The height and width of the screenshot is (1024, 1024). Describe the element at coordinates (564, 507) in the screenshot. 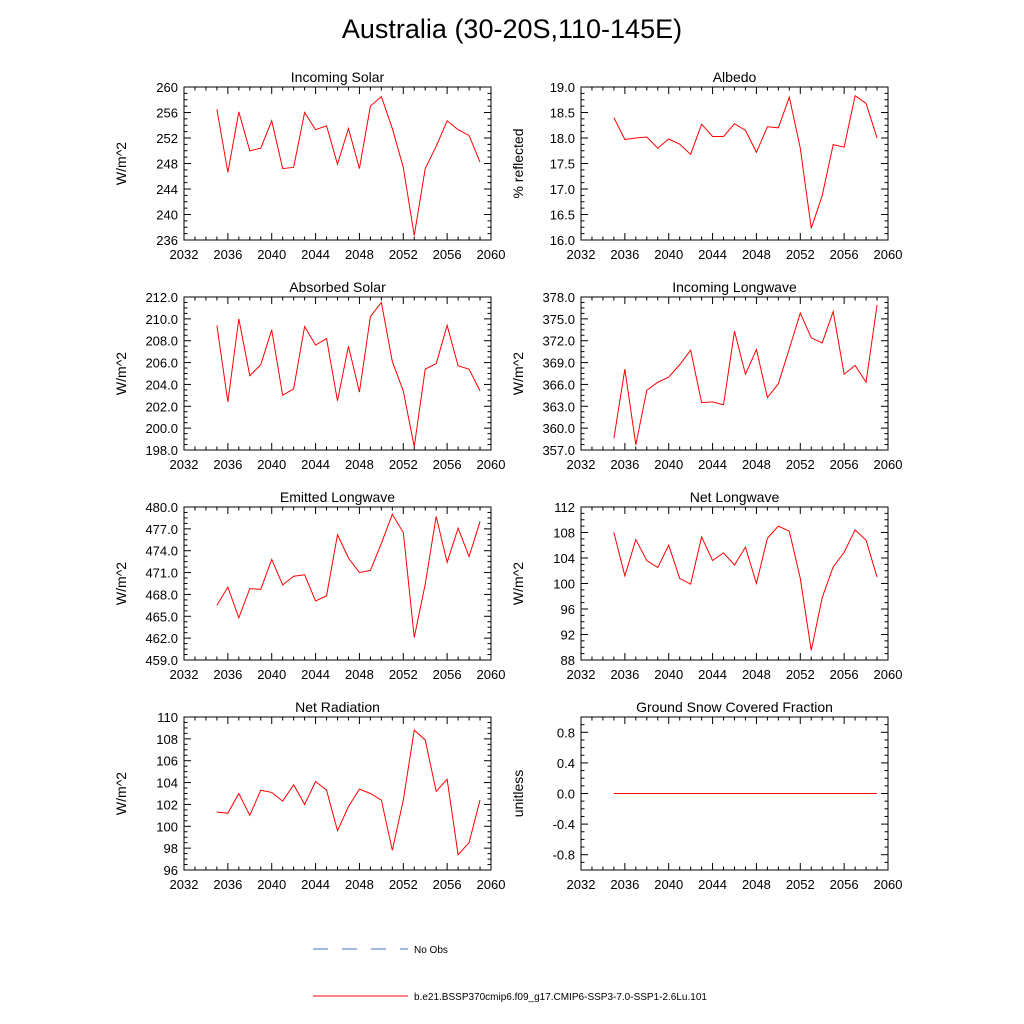

I see `y-tick-label: 112` at that location.